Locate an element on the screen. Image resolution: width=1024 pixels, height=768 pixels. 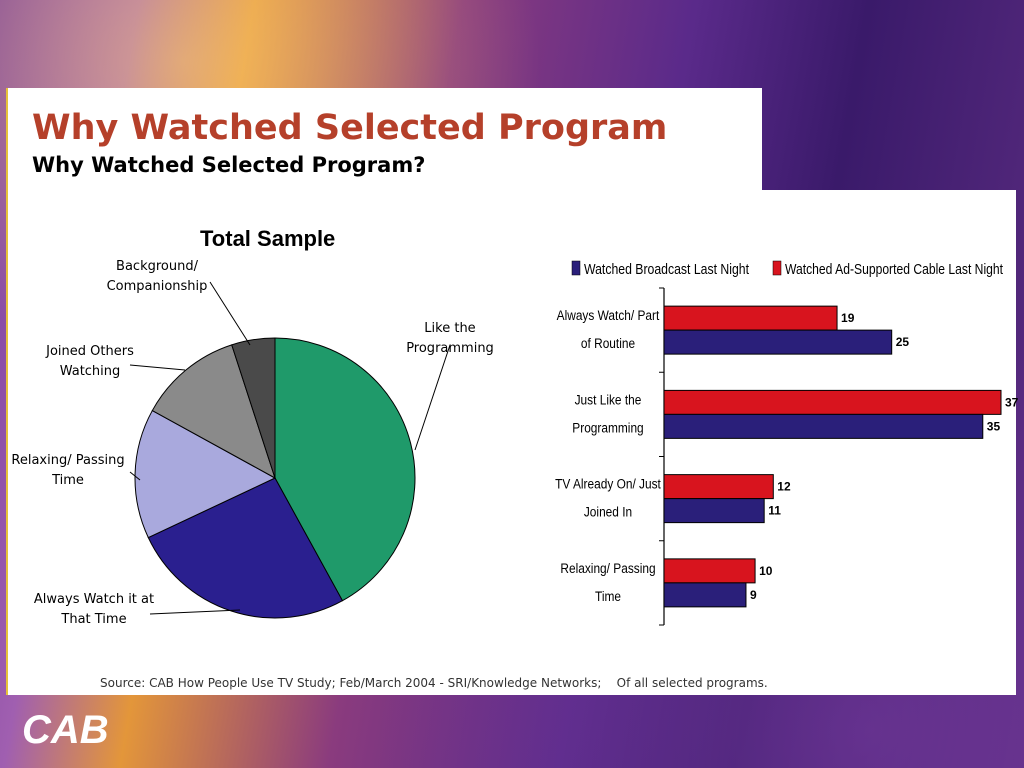
pie-label-always-watch-it-at-that-time: Always Watch it at That Time is located at coordinates (94, 609).